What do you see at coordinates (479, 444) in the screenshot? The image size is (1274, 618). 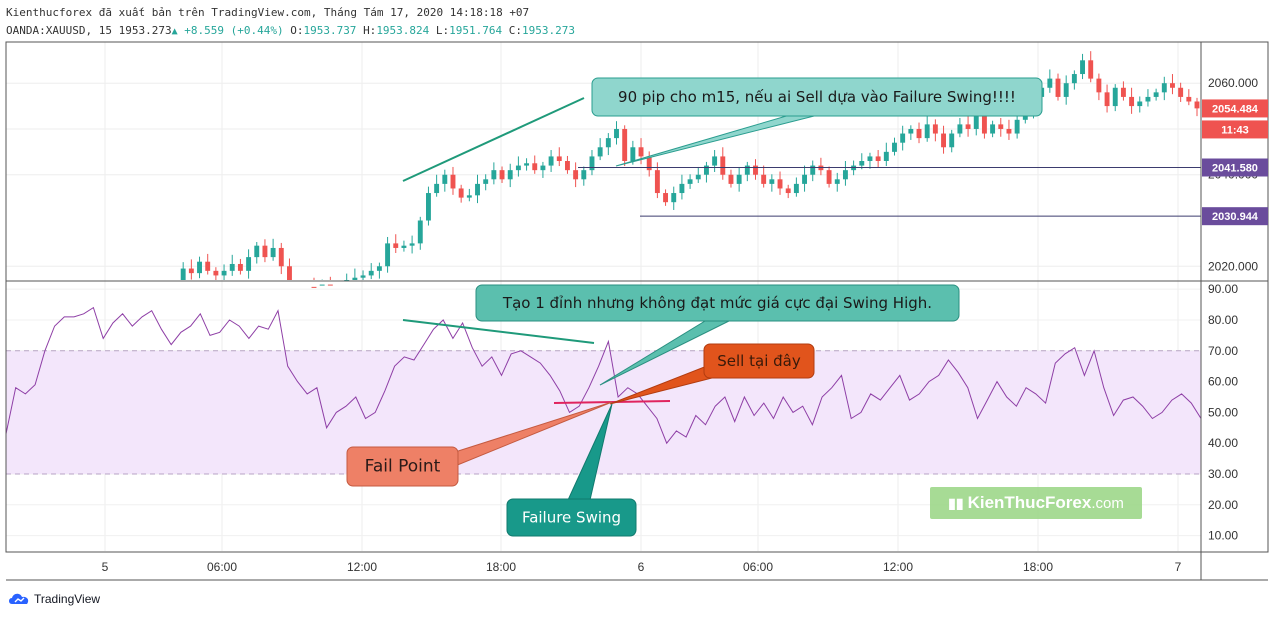 I see `callout-fail: Fail Point` at bounding box center [479, 444].